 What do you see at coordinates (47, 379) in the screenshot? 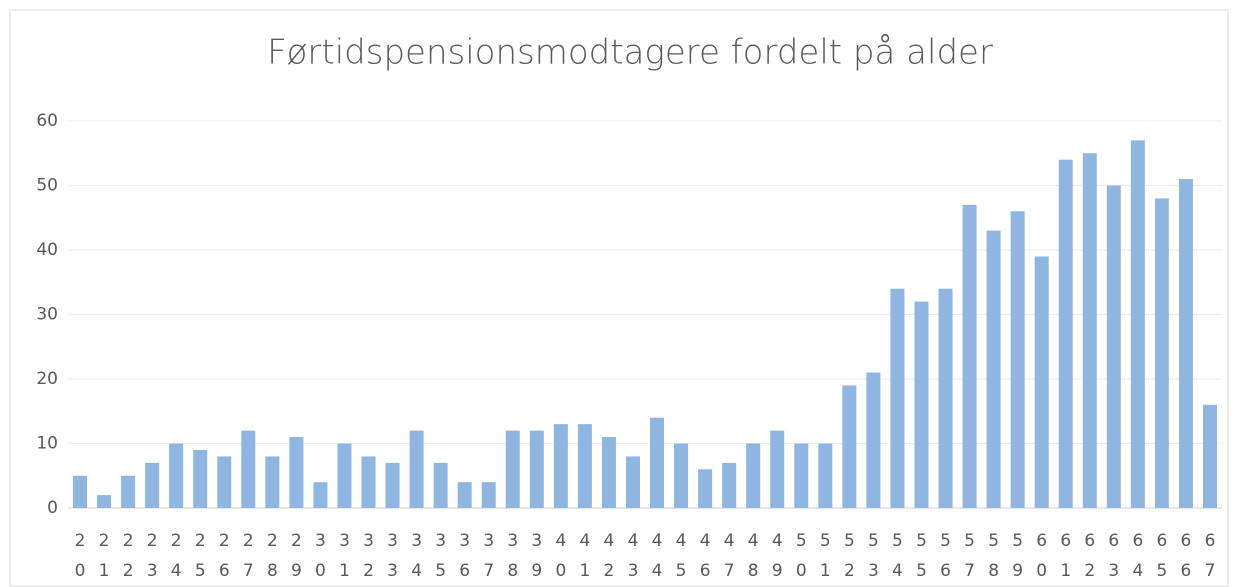
I see `y-tick-label: 20` at bounding box center [47, 379].